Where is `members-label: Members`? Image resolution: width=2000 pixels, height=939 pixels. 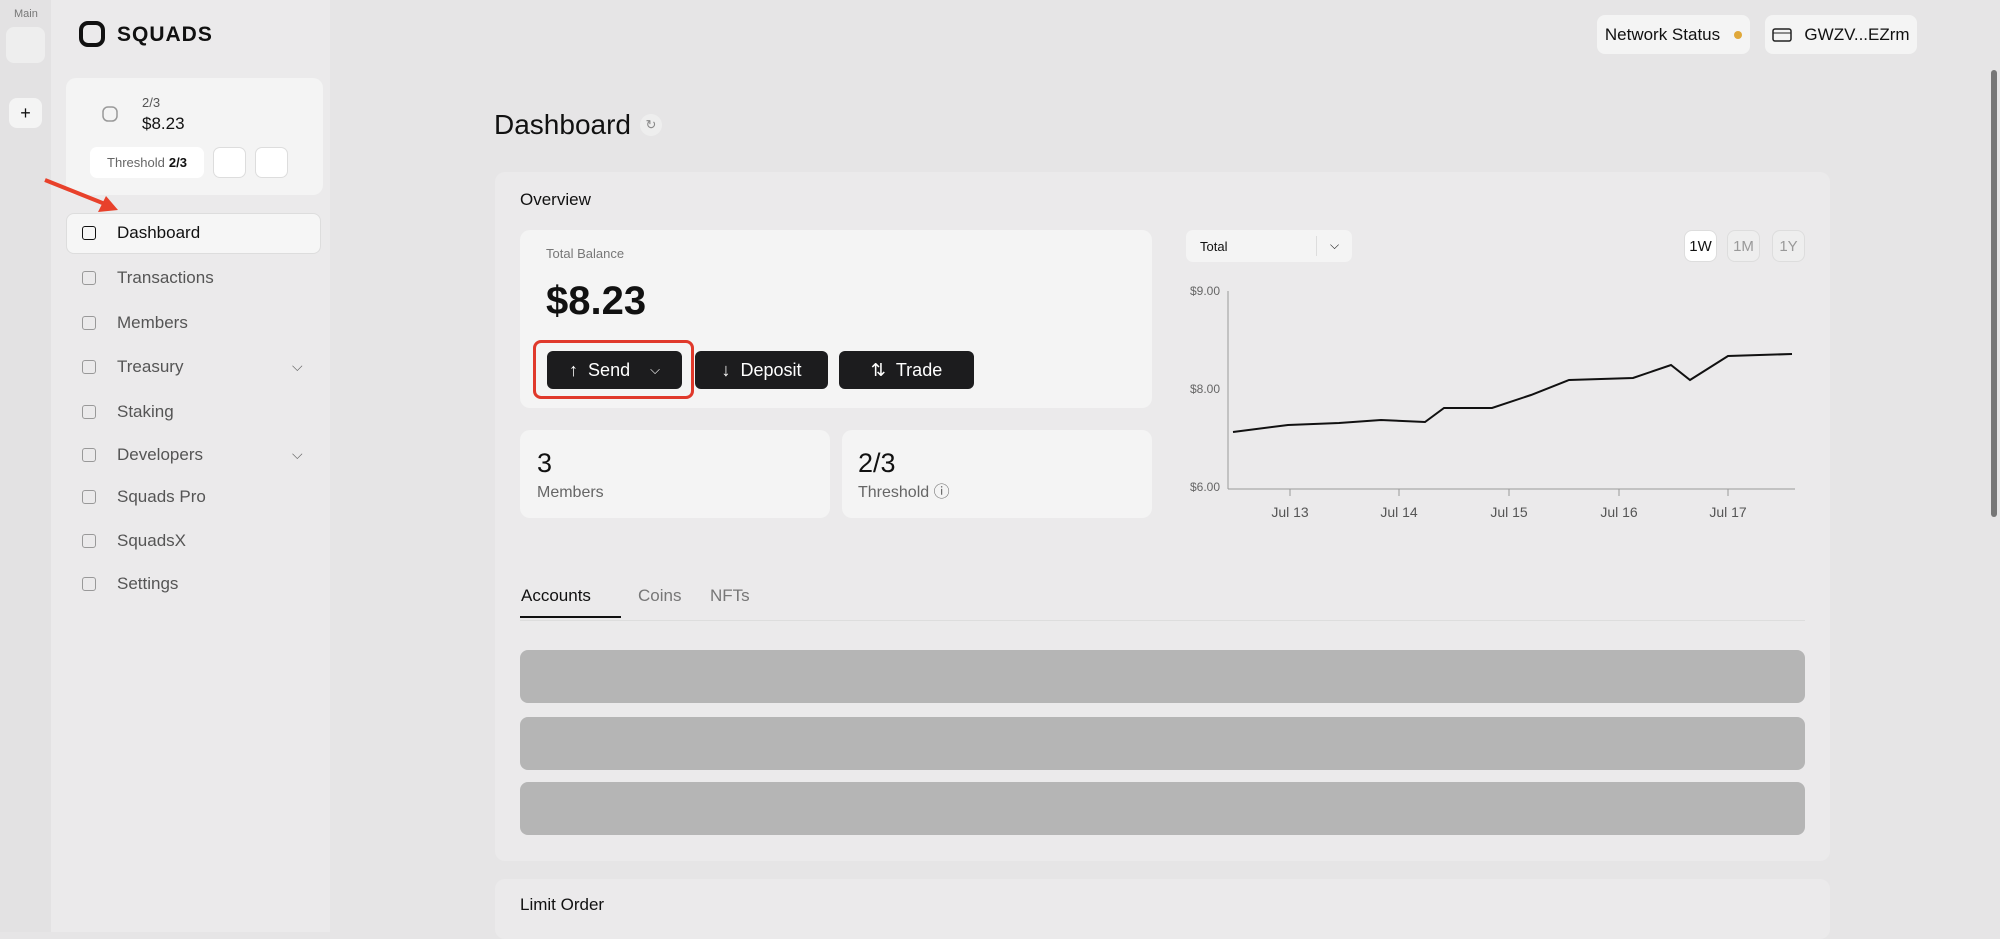 members-label: Members is located at coordinates (570, 492).